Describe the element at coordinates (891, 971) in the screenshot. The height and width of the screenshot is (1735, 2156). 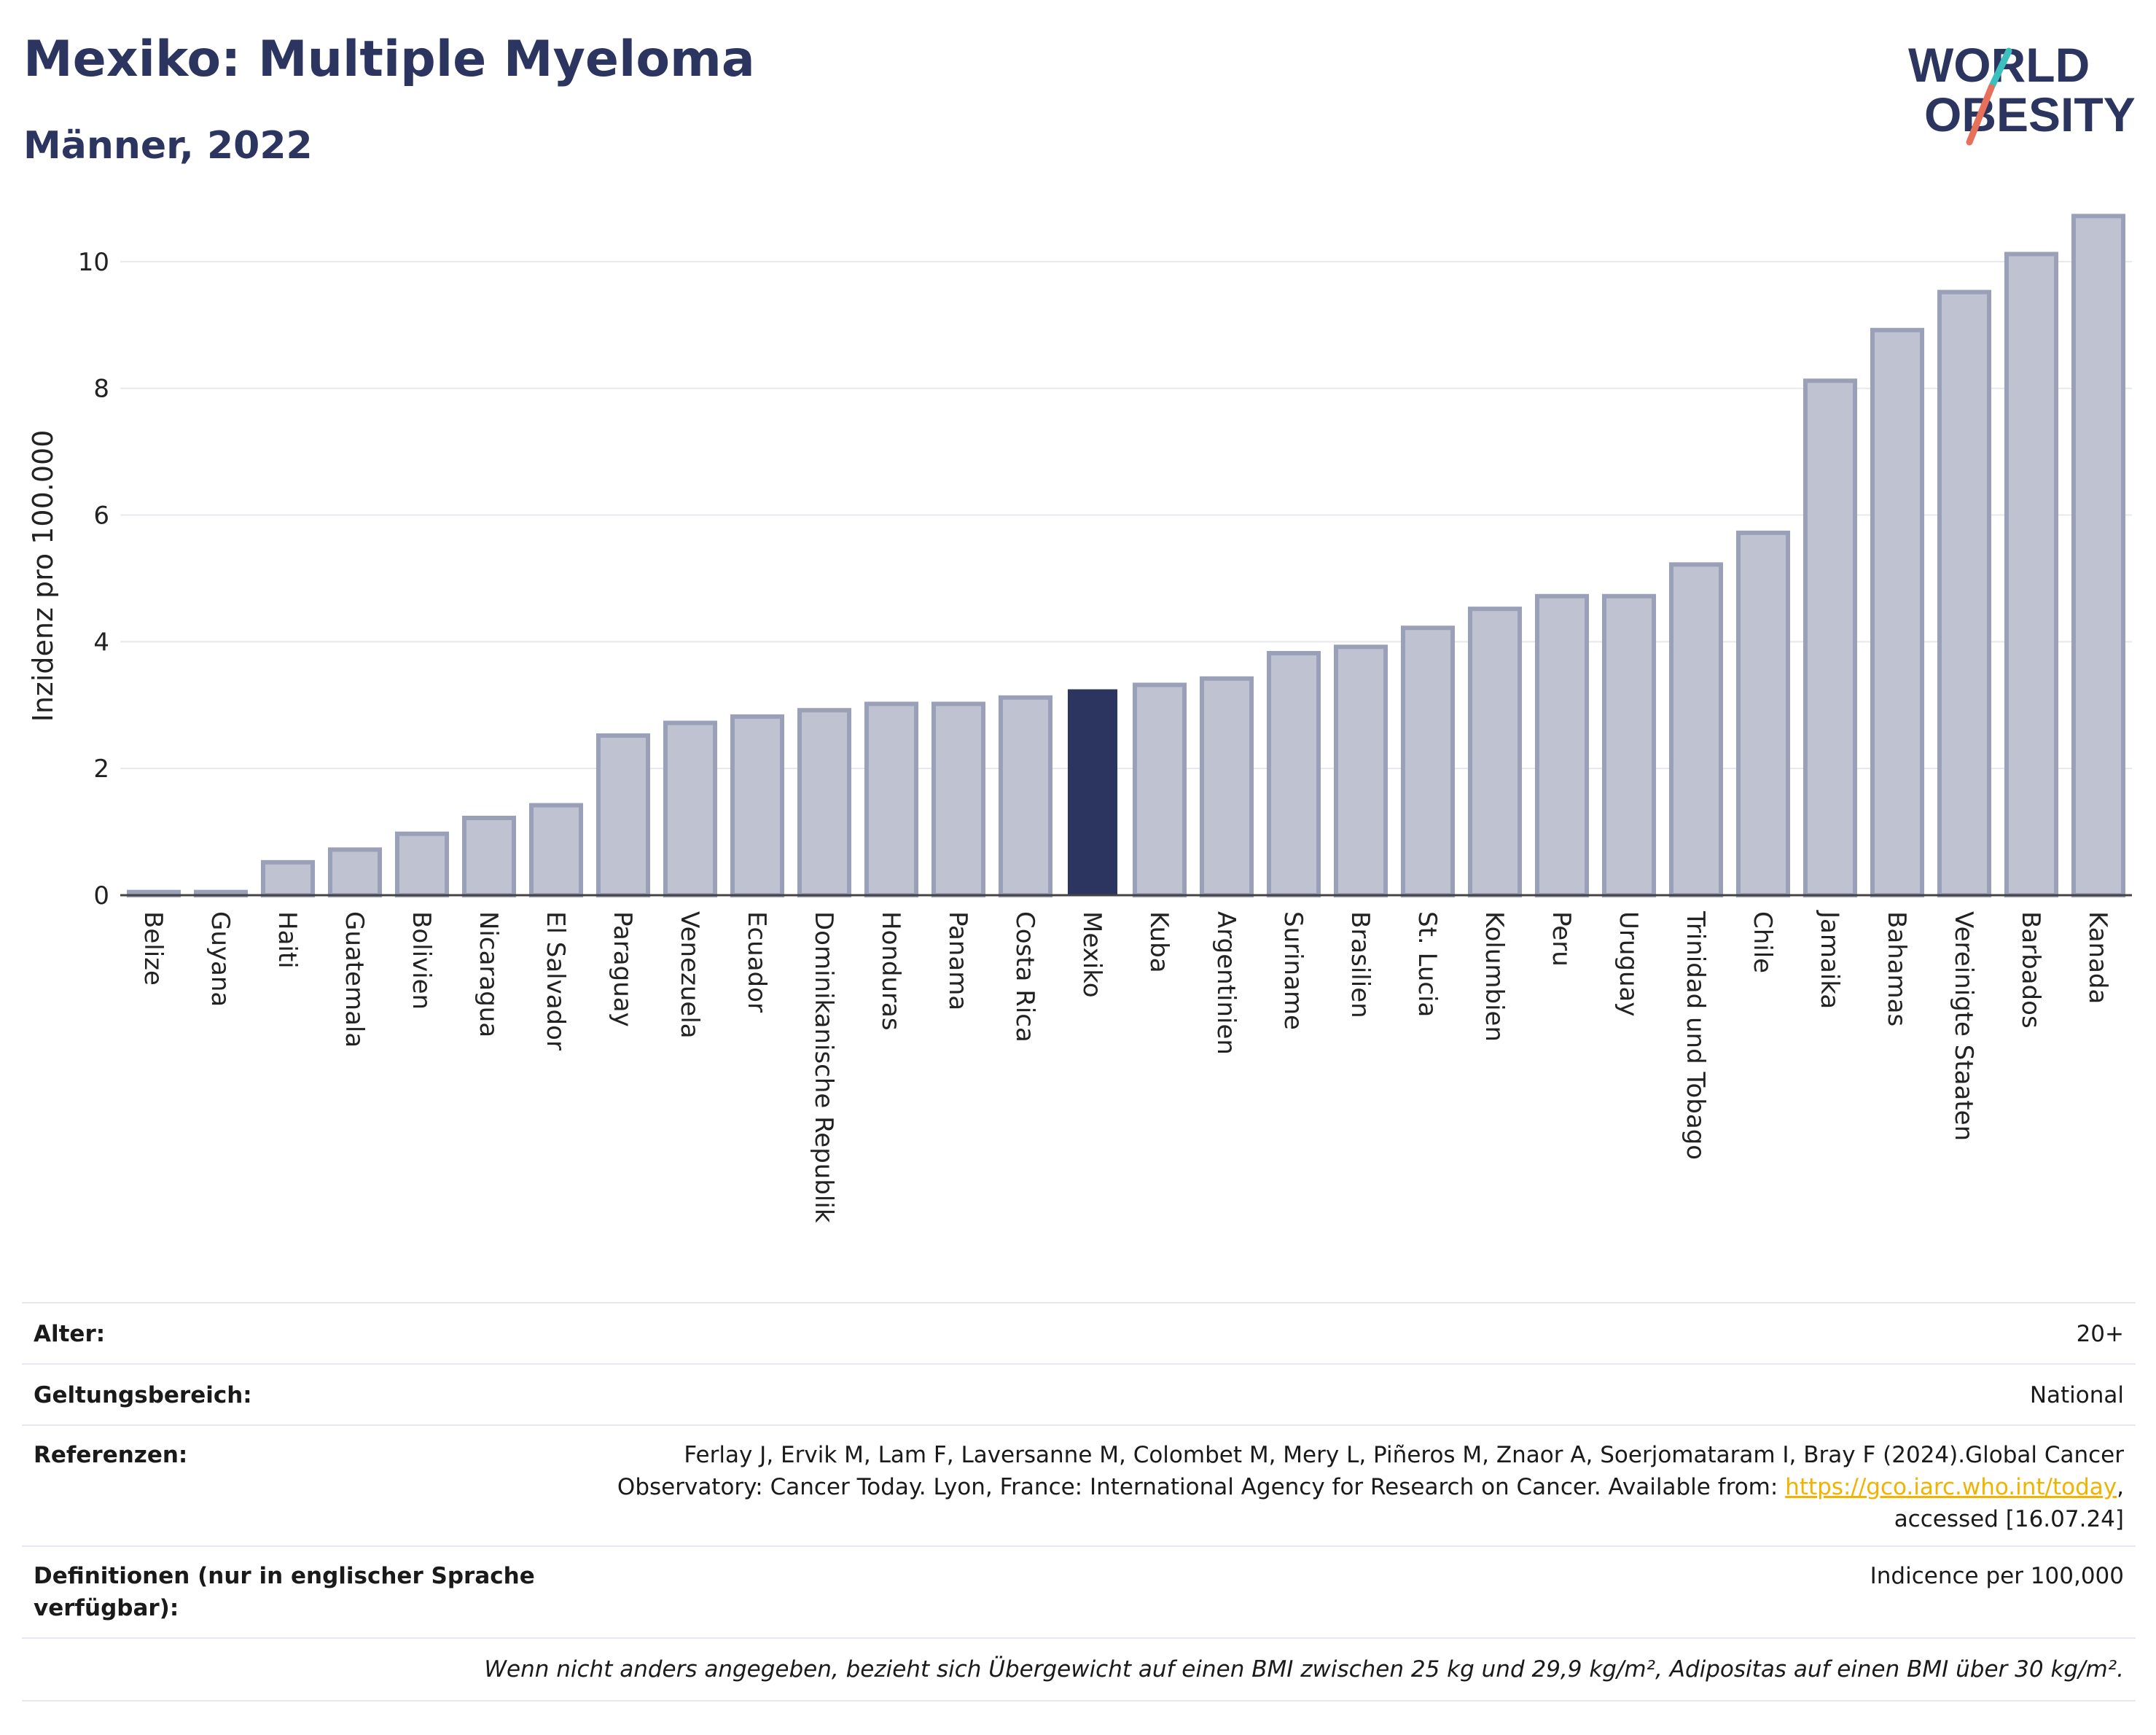
I see `x-tick-label: Honduras` at that location.